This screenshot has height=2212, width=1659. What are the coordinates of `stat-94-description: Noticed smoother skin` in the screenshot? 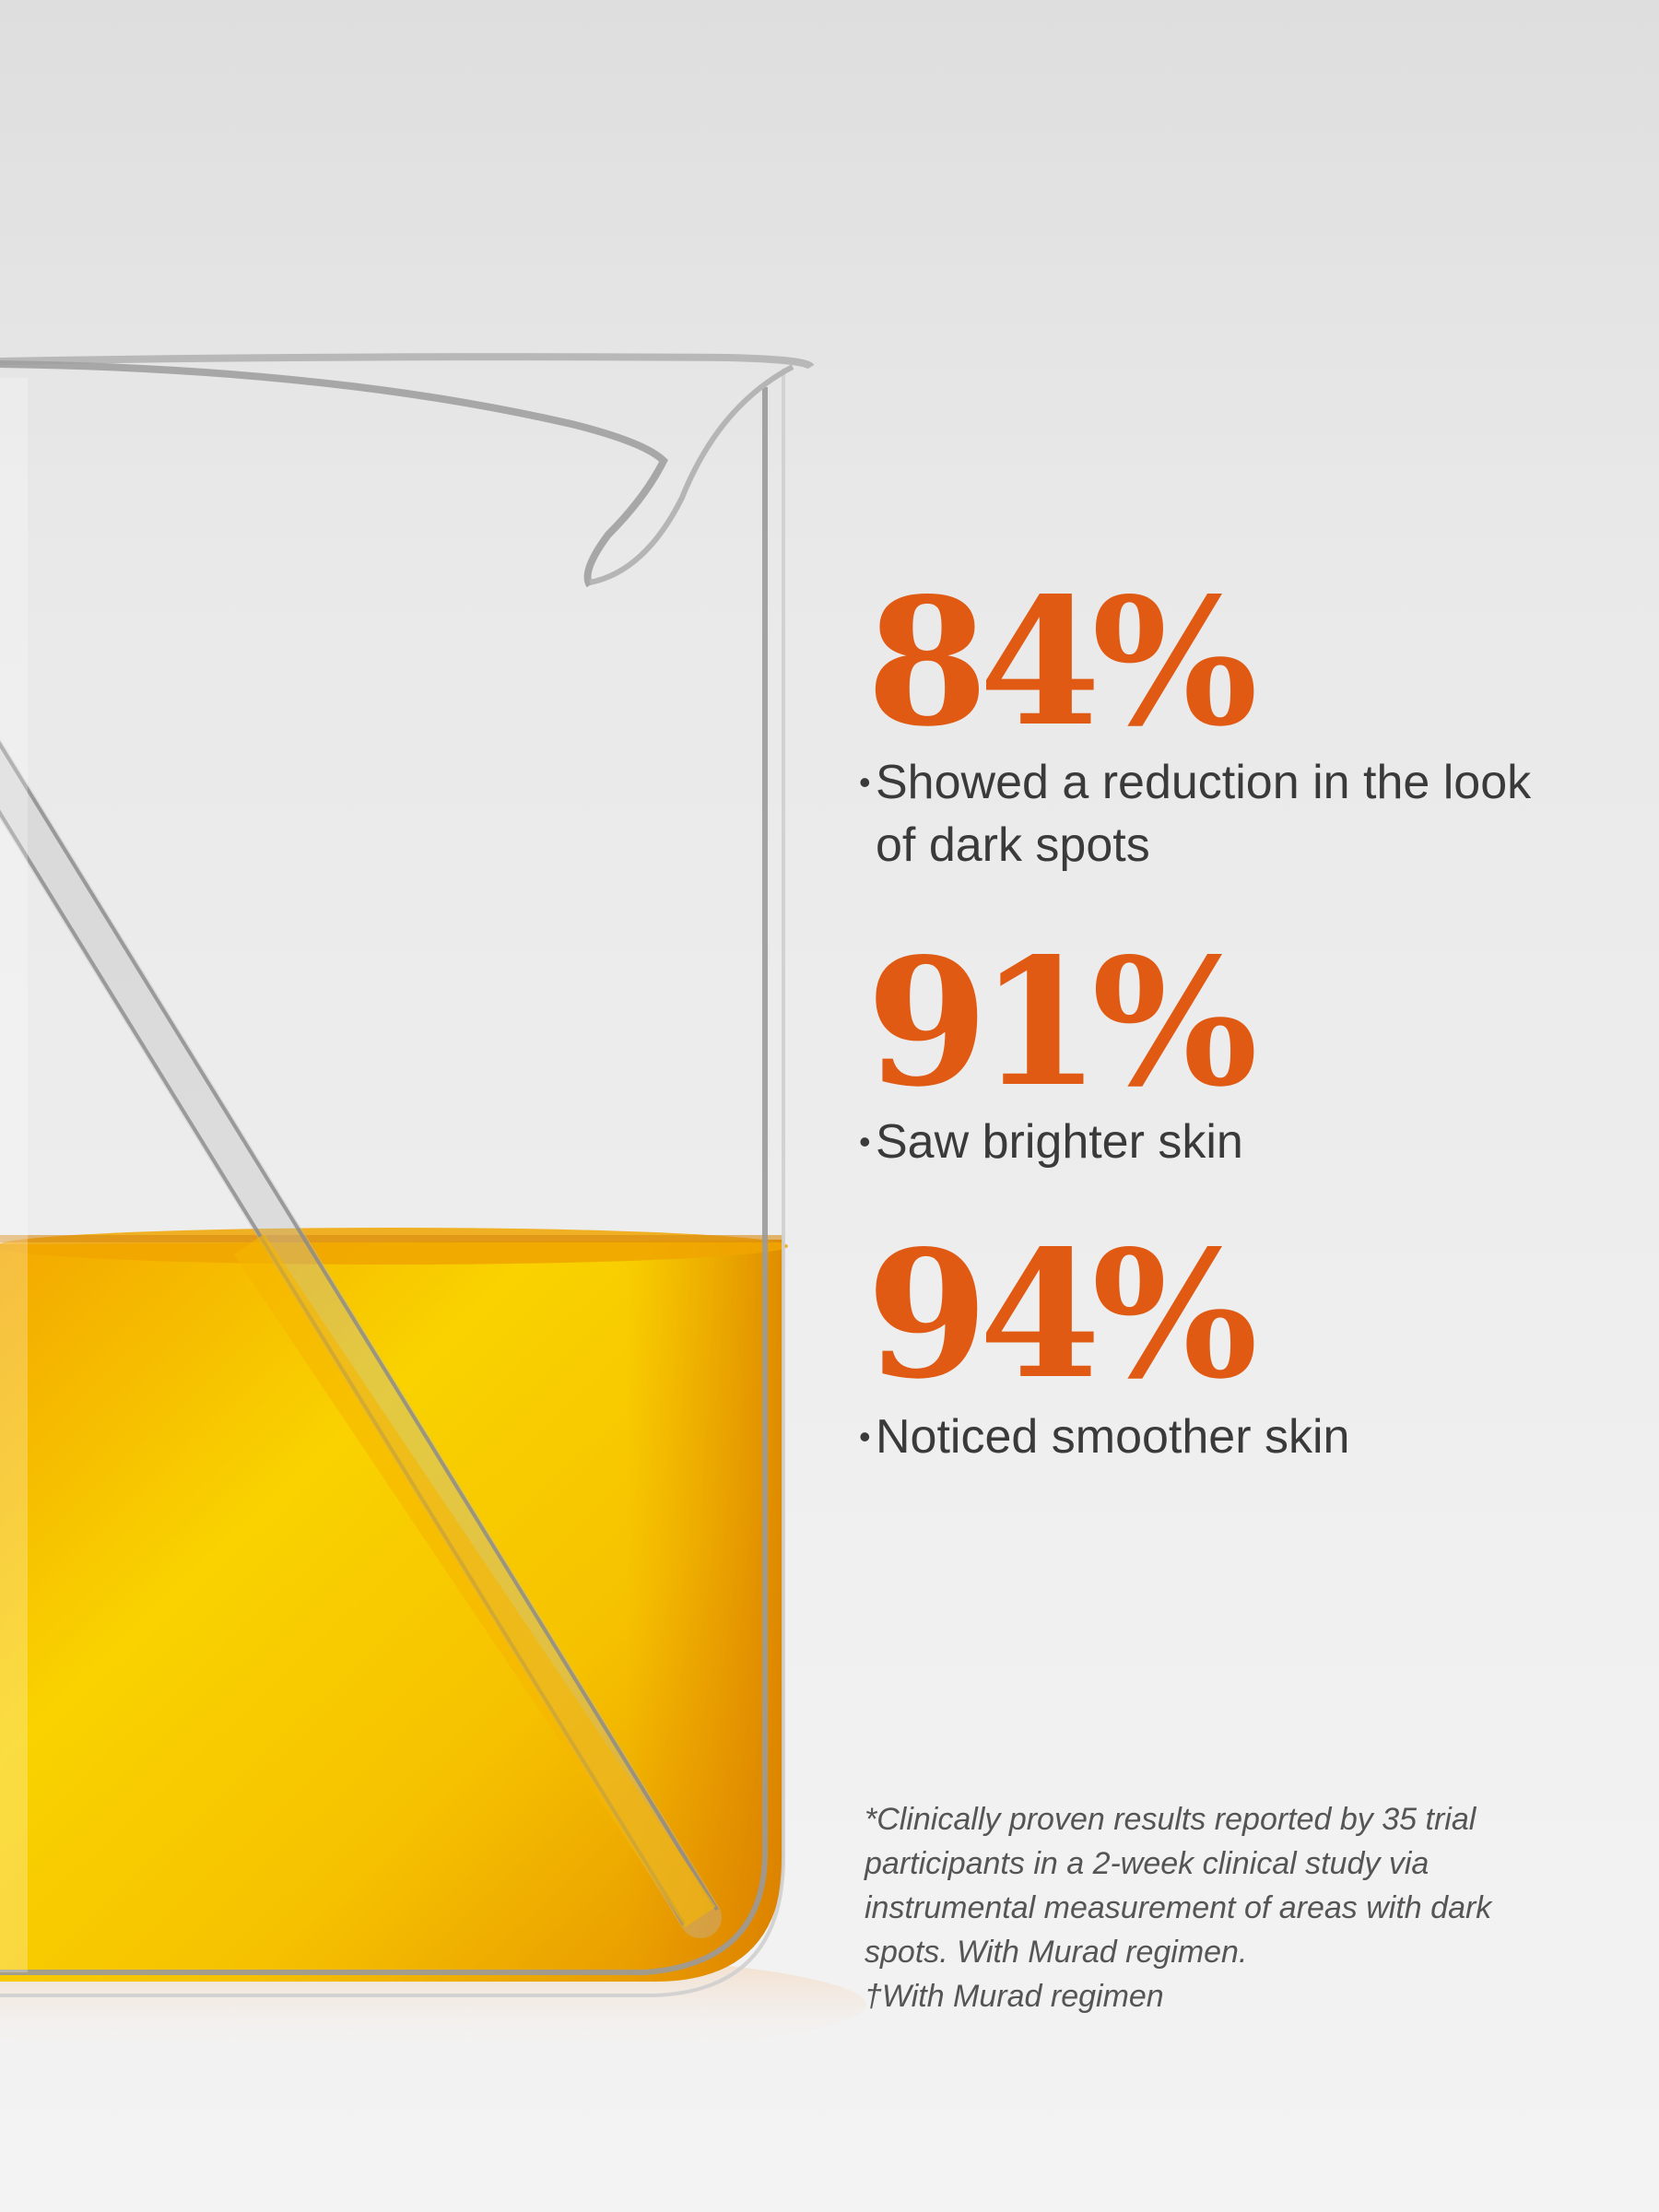 It's located at (1208, 1437).